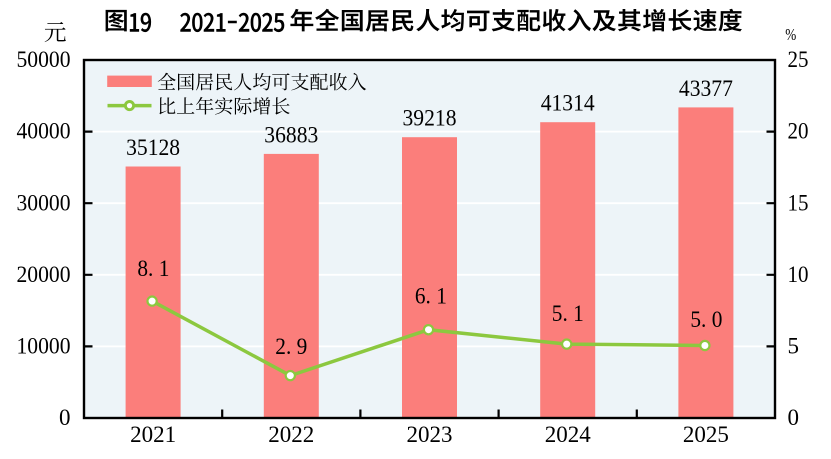 This screenshot has width=831, height=459. What do you see at coordinates (568, 313) in the screenshot?
I see `svg-text: 5. 1` at bounding box center [568, 313].